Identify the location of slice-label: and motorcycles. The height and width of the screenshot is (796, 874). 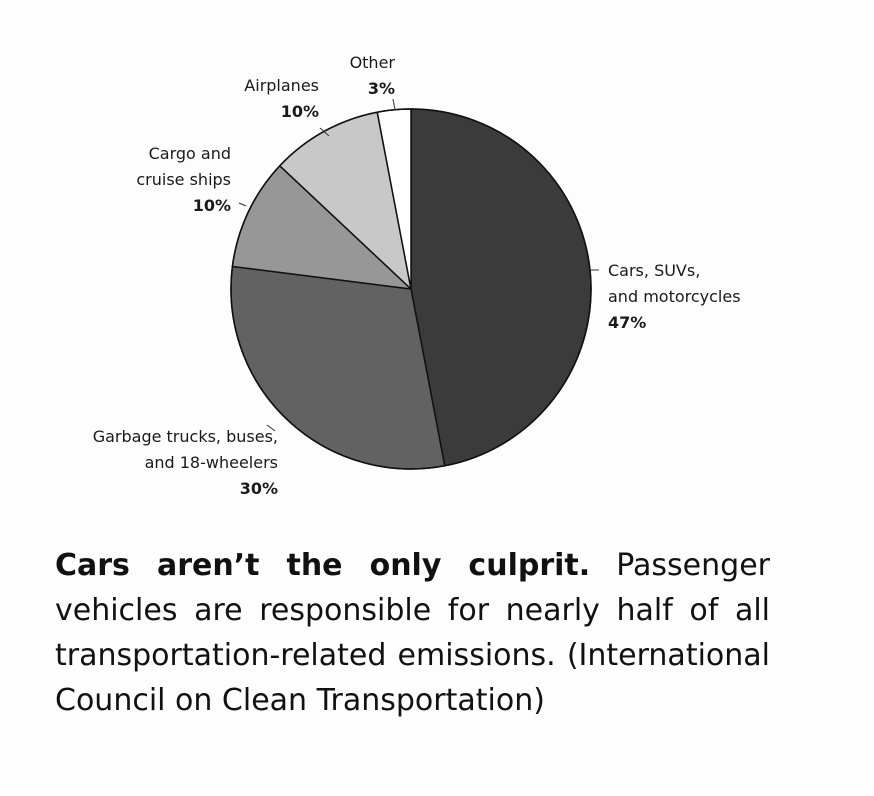
(674, 296).